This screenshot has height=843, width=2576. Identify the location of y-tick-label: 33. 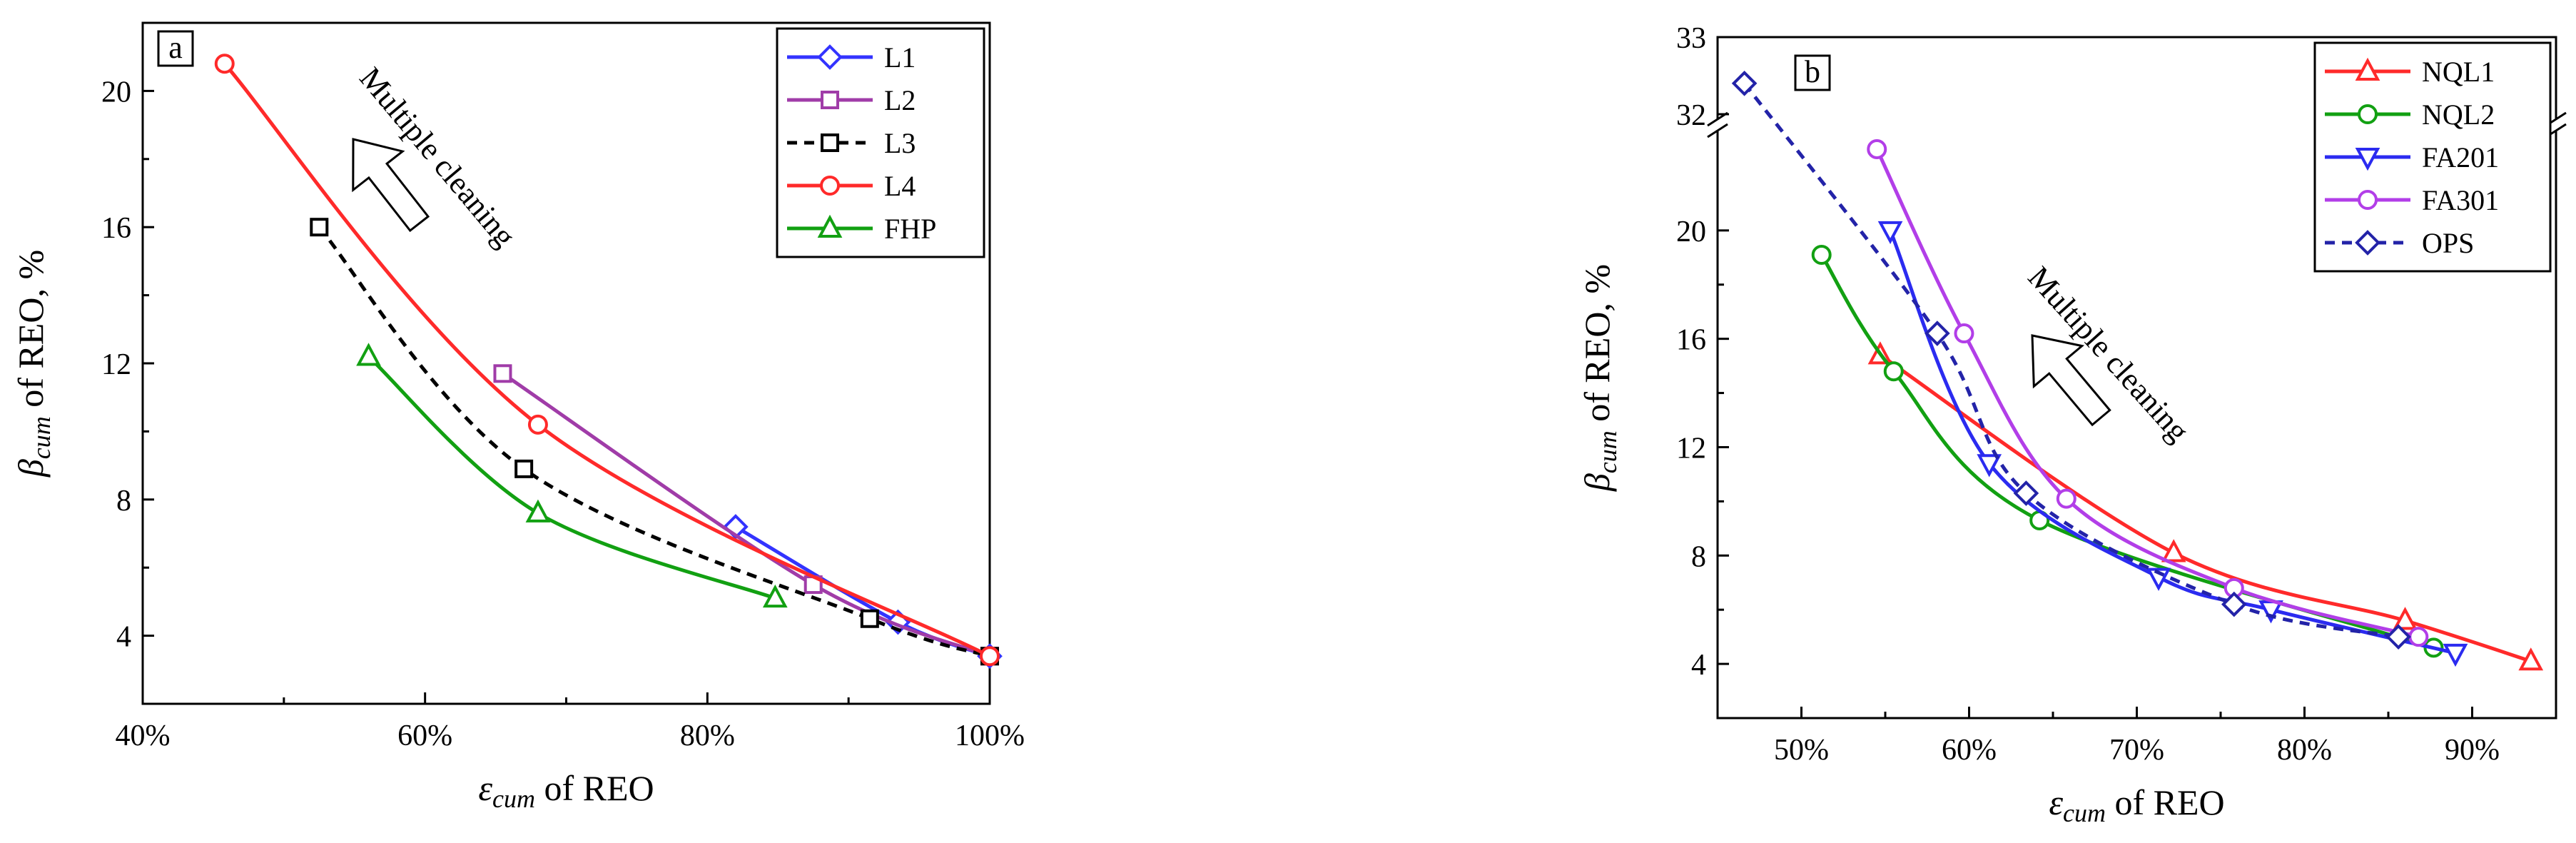
(1691, 38).